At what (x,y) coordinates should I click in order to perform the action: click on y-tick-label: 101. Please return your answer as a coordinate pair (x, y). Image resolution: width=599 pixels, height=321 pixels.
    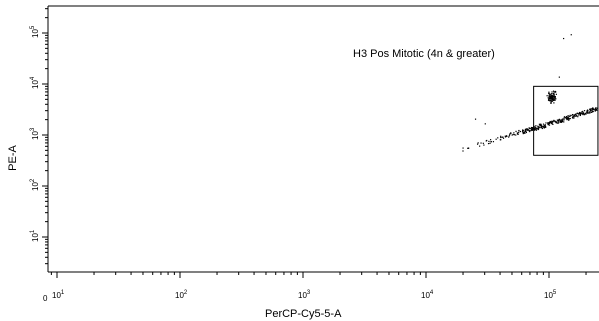
    Looking at the image, I should click on (35, 235).